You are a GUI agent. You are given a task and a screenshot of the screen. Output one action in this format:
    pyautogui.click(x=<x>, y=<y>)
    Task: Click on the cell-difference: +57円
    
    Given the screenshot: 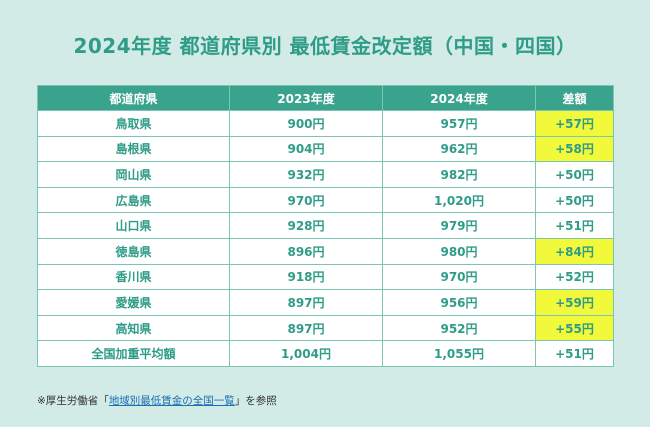 What is the action you would take?
    pyautogui.click(x=574, y=123)
    